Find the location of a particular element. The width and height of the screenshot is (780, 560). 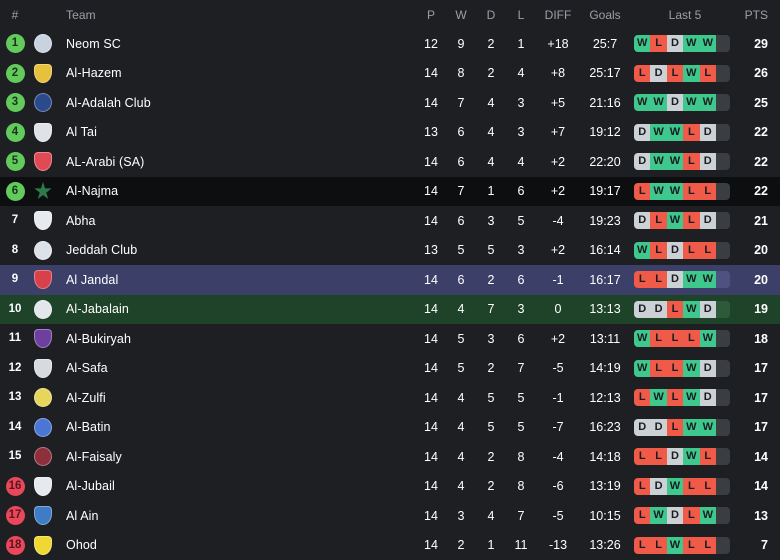

team-name: Al-Safa is located at coordinates (87, 368).